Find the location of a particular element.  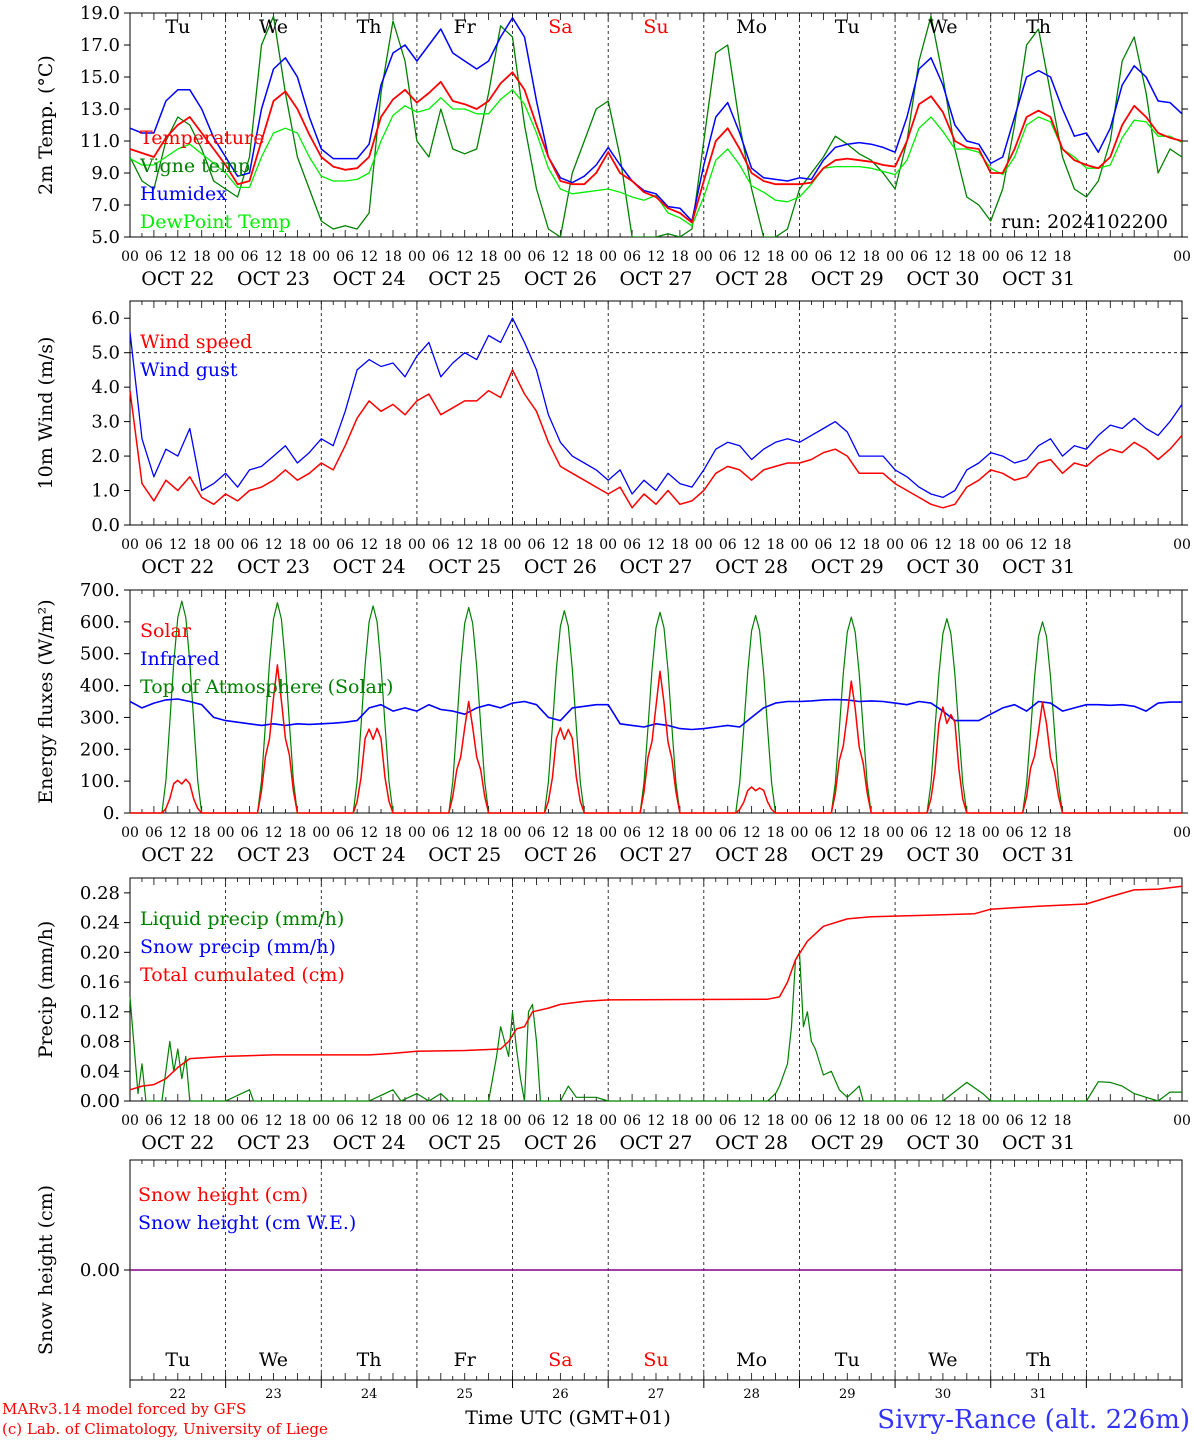

y-axis-label: 2m Temp. (°C) is located at coordinates (46, 125).